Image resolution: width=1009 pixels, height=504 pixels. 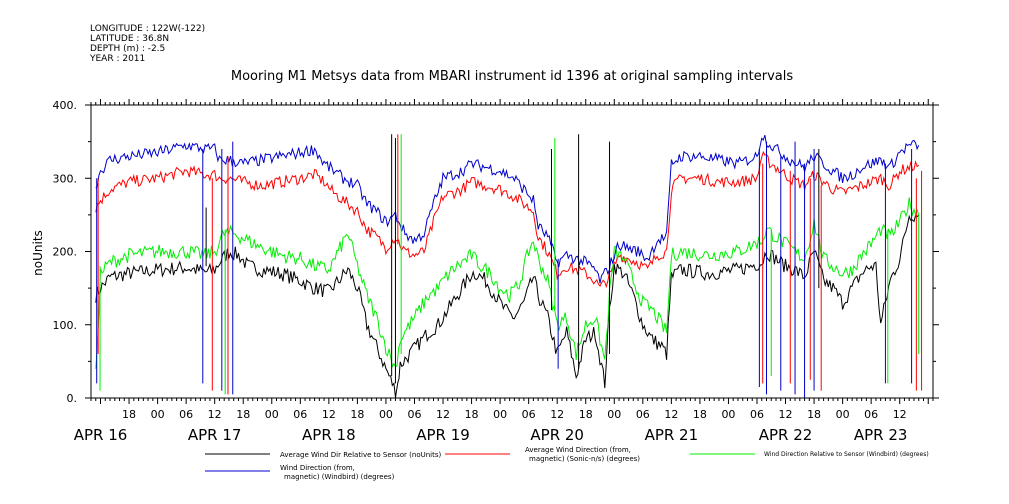 I want to click on x-date-label: APR 20, so click(x=557, y=435).